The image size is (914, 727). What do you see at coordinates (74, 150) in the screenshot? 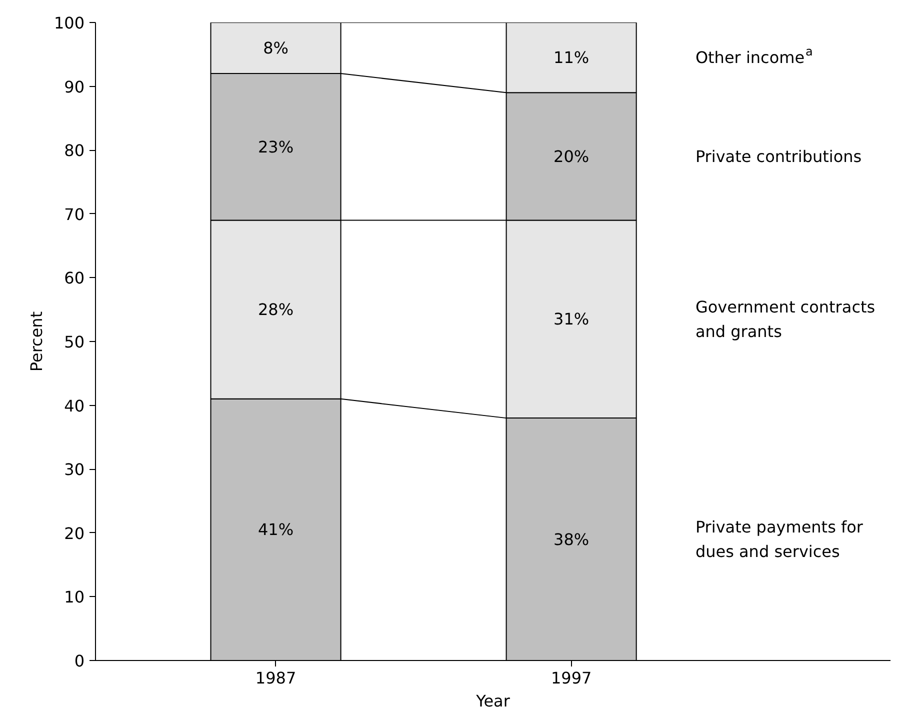
I see `y-tick-label: 80` at bounding box center [74, 150].